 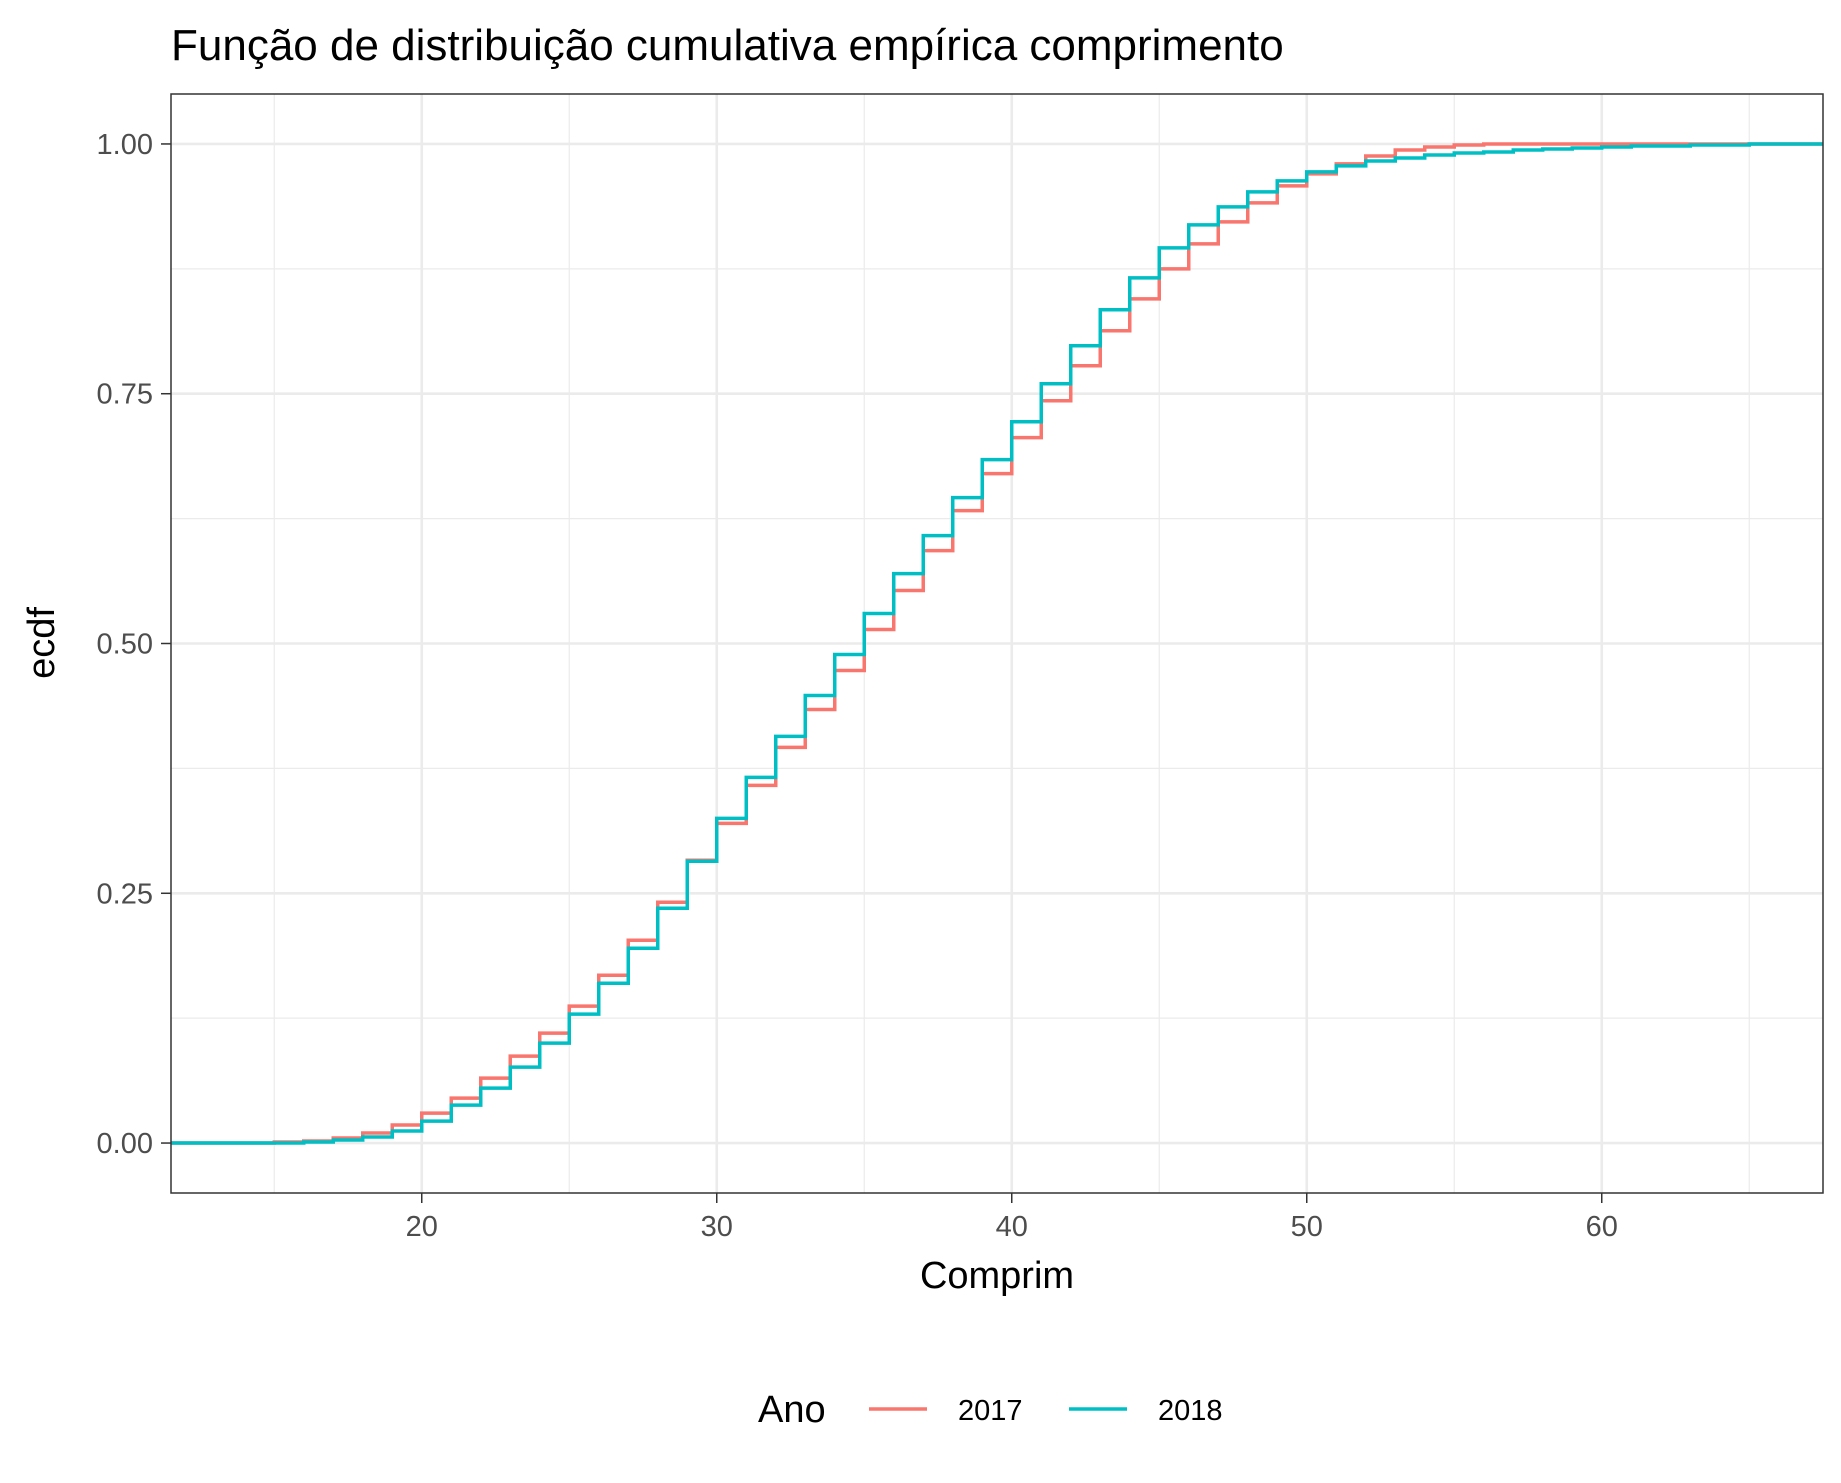 What do you see at coordinates (717, 1227) in the screenshot?
I see `x-tick-label: 30` at bounding box center [717, 1227].